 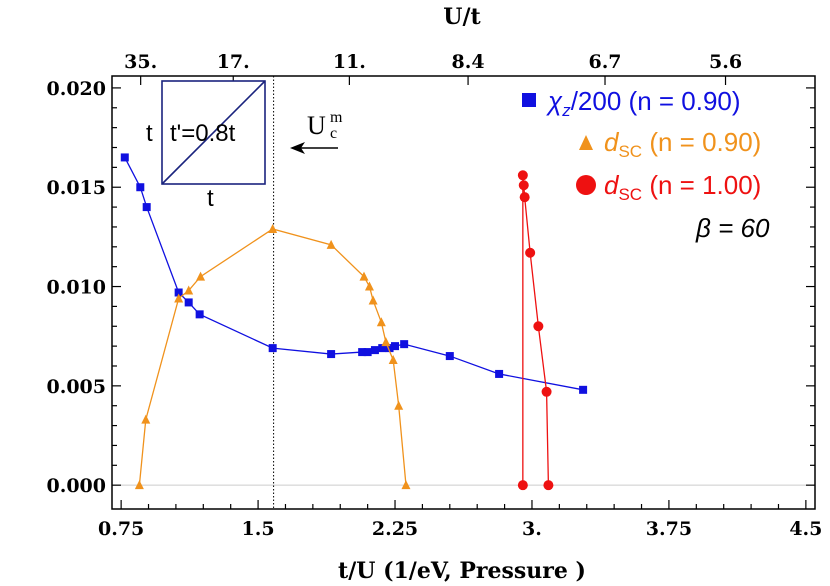 What do you see at coordinates (566, 110) in the screenshot?
I see `legend-chi-sub: z` at bounding box center [566, 110].